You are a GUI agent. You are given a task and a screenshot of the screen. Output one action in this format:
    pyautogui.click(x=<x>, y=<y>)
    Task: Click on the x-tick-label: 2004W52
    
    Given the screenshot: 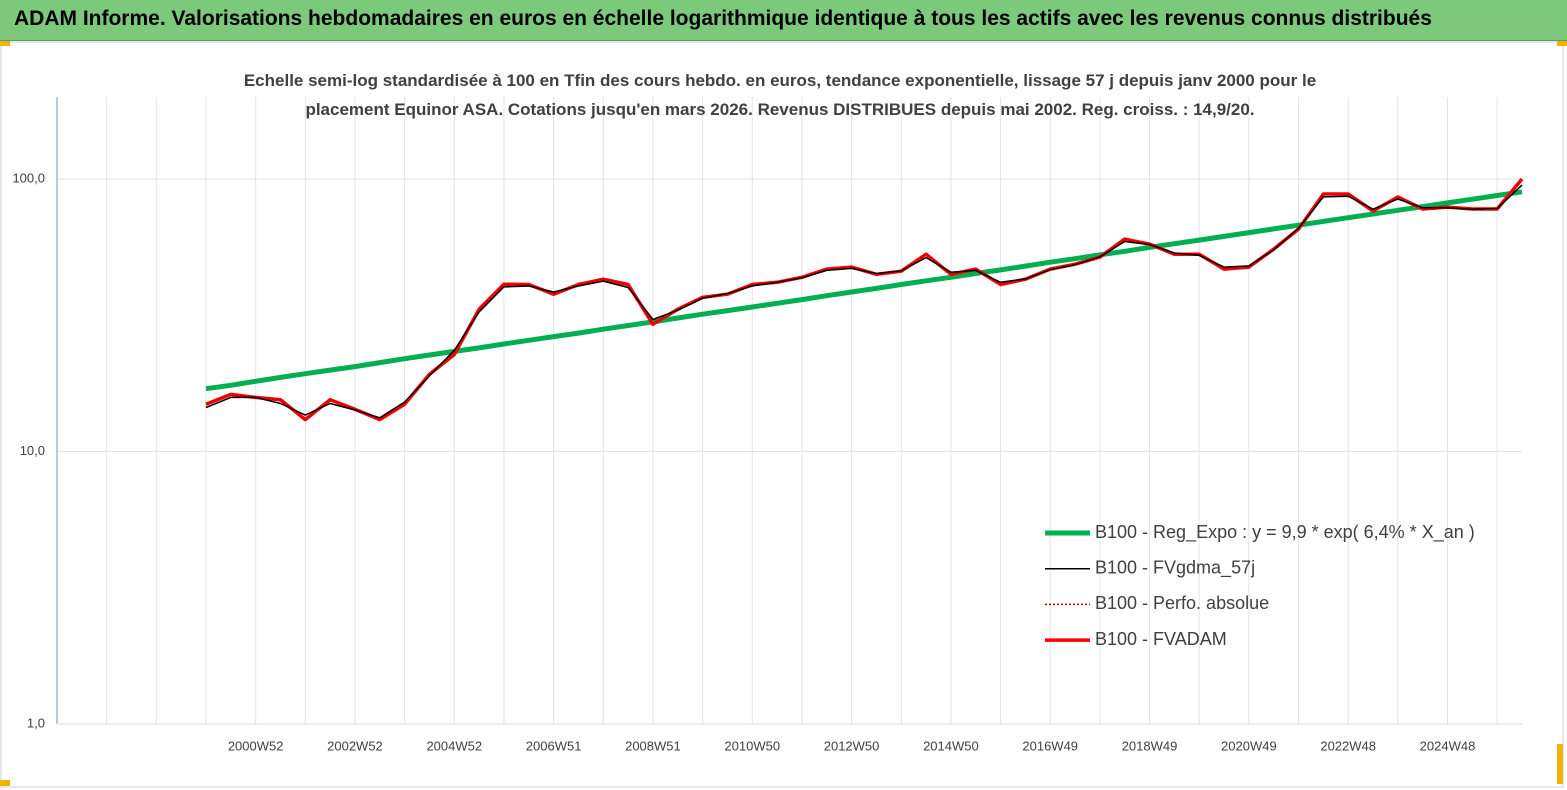 What is the action you would take?
    pyautogui.click(x=454, y=745)
    